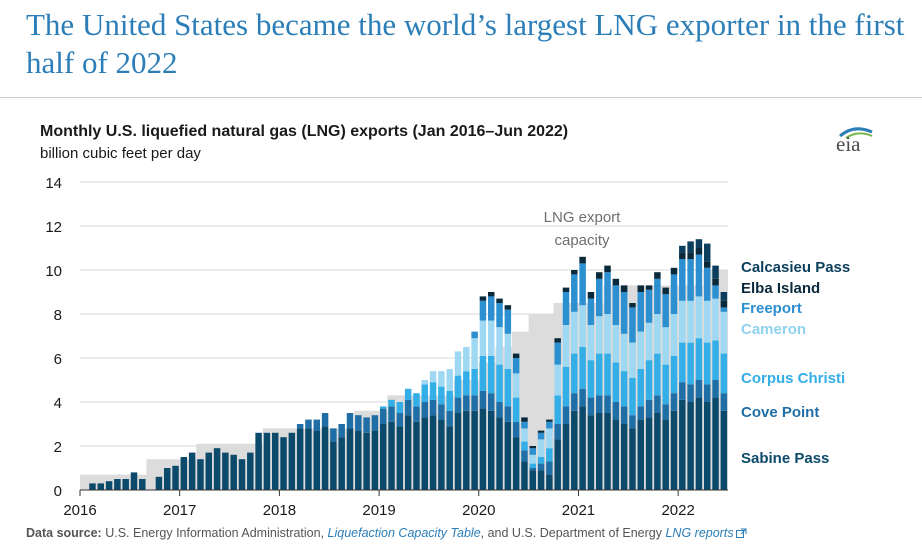 The height and width of the screenshot is (560, 922). Describe the element at coordinates (578, 510) in the screenshot. I see `x-tick-label: 2021` at that location.